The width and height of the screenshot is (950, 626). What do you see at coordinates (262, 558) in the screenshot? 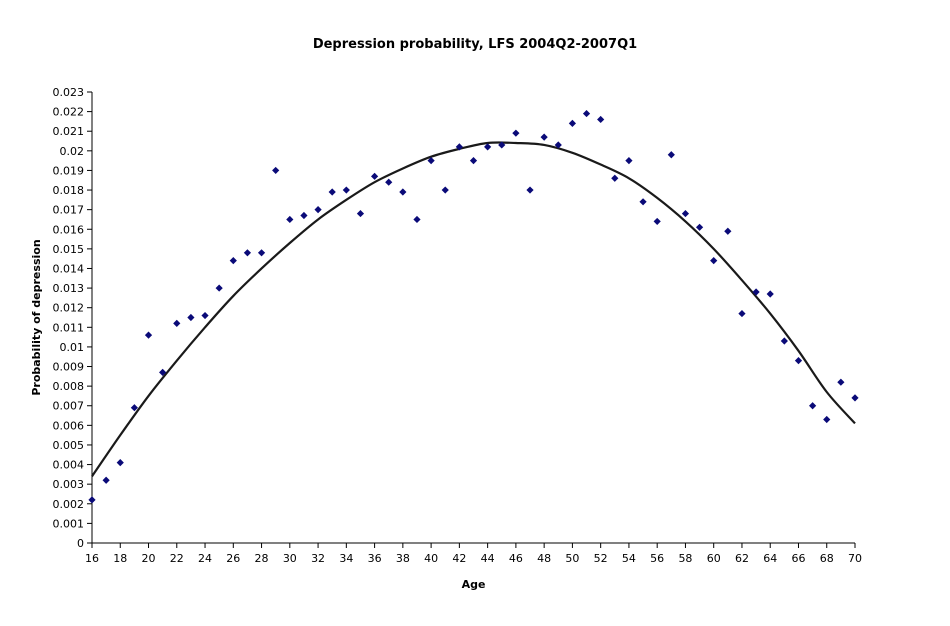
I see `x-tick-label: 28` at bounding box center [262, 558].